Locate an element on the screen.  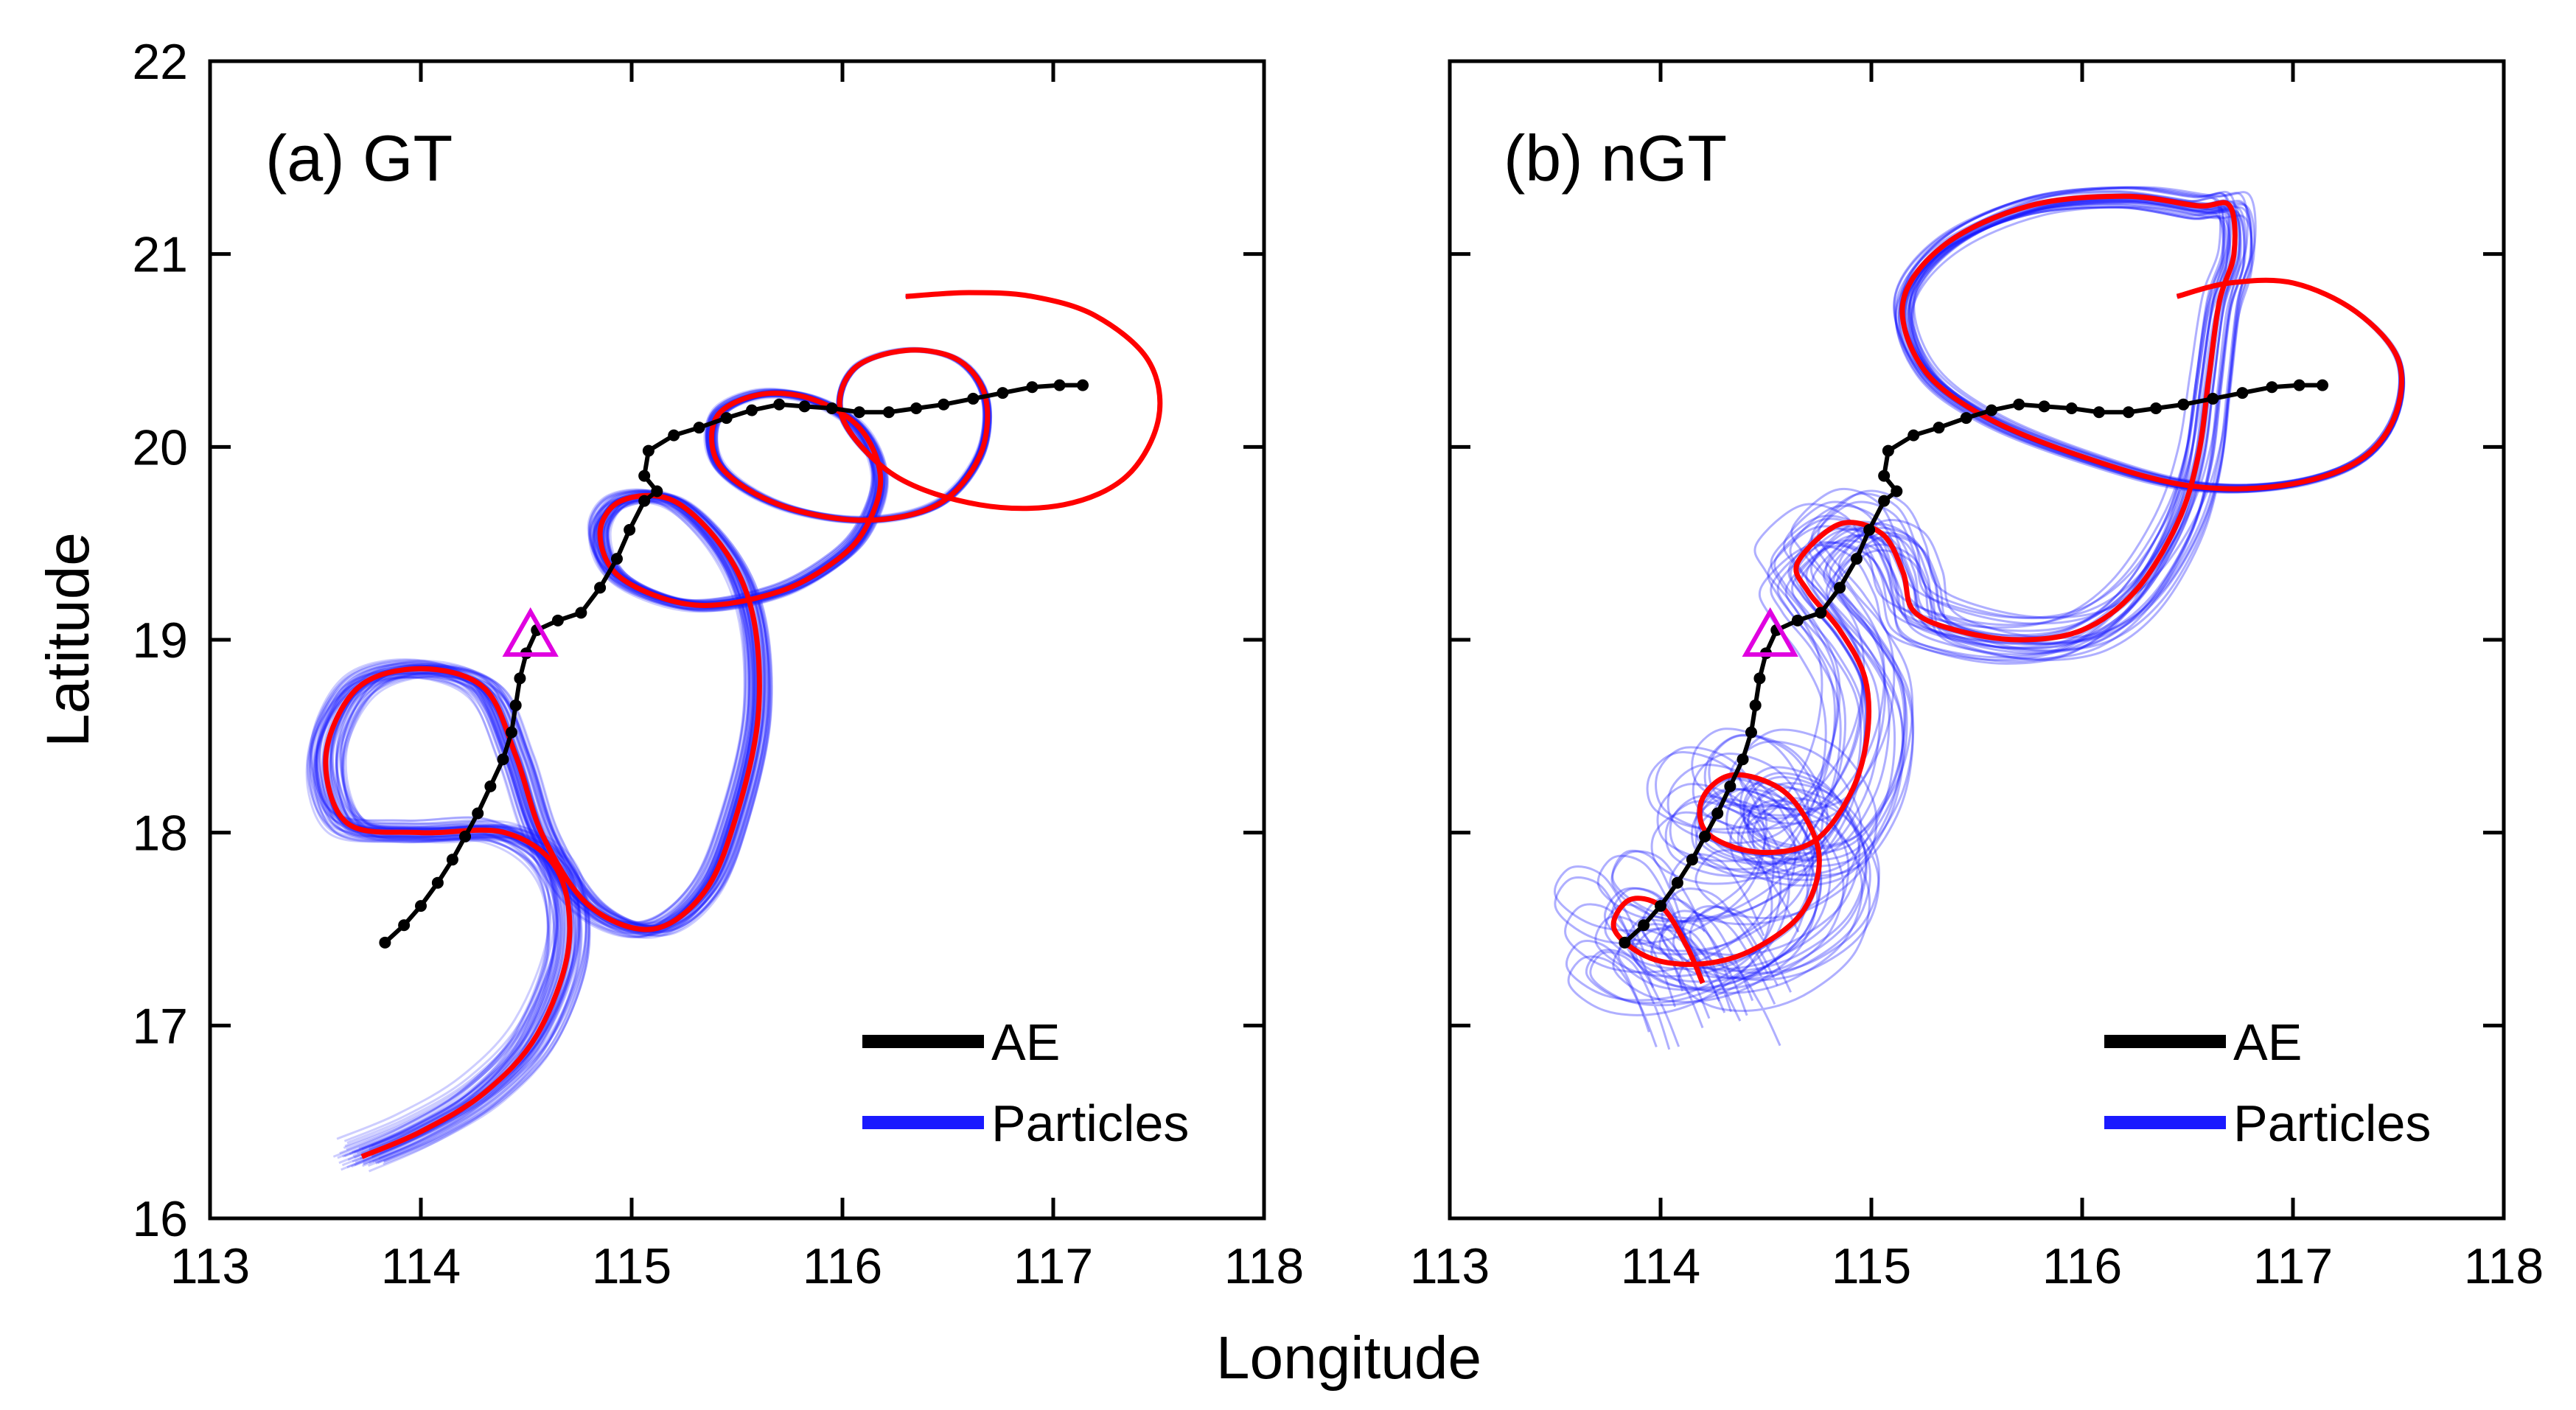
x-tick-label: 114 is located at coordinates (421, 1266).